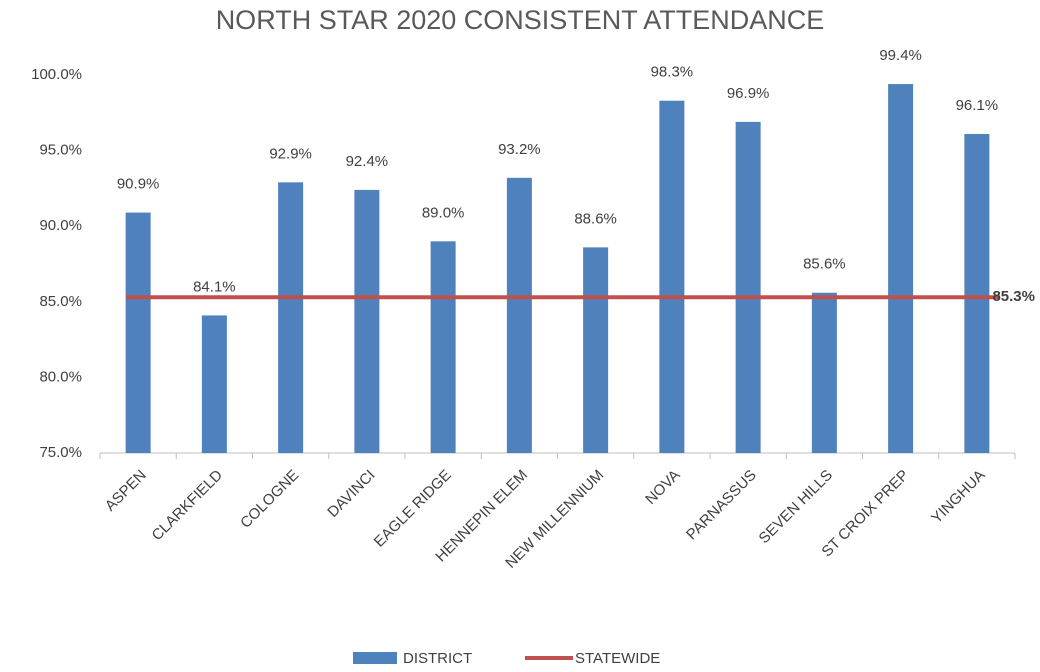 This screenshot has width=1040, height=672. I want to click on x-tick-label: EAGLE RIDGE, so click(413, 509).